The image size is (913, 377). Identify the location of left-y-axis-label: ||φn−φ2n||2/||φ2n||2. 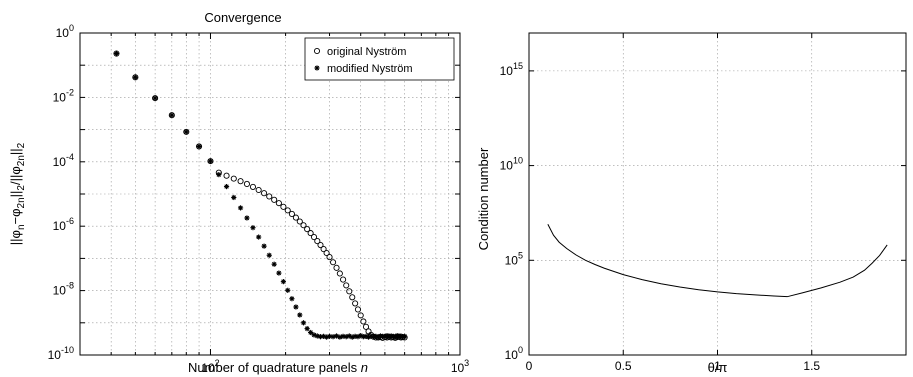
(17, 193).